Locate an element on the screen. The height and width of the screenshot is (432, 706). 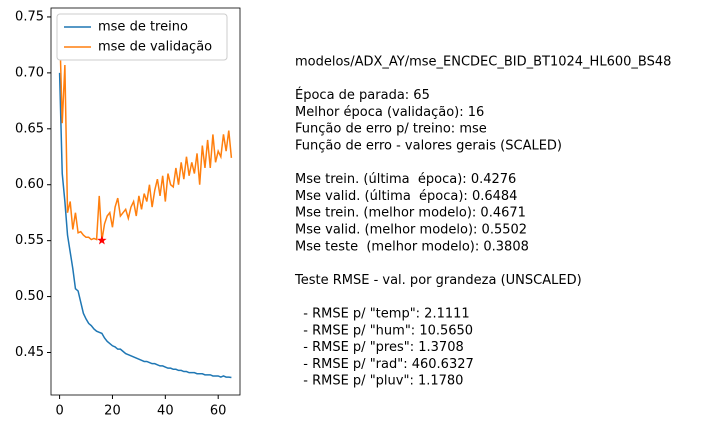
annotation-line: Função de erro - valores gerais (SCALED) is located at coordinates (428, 146).